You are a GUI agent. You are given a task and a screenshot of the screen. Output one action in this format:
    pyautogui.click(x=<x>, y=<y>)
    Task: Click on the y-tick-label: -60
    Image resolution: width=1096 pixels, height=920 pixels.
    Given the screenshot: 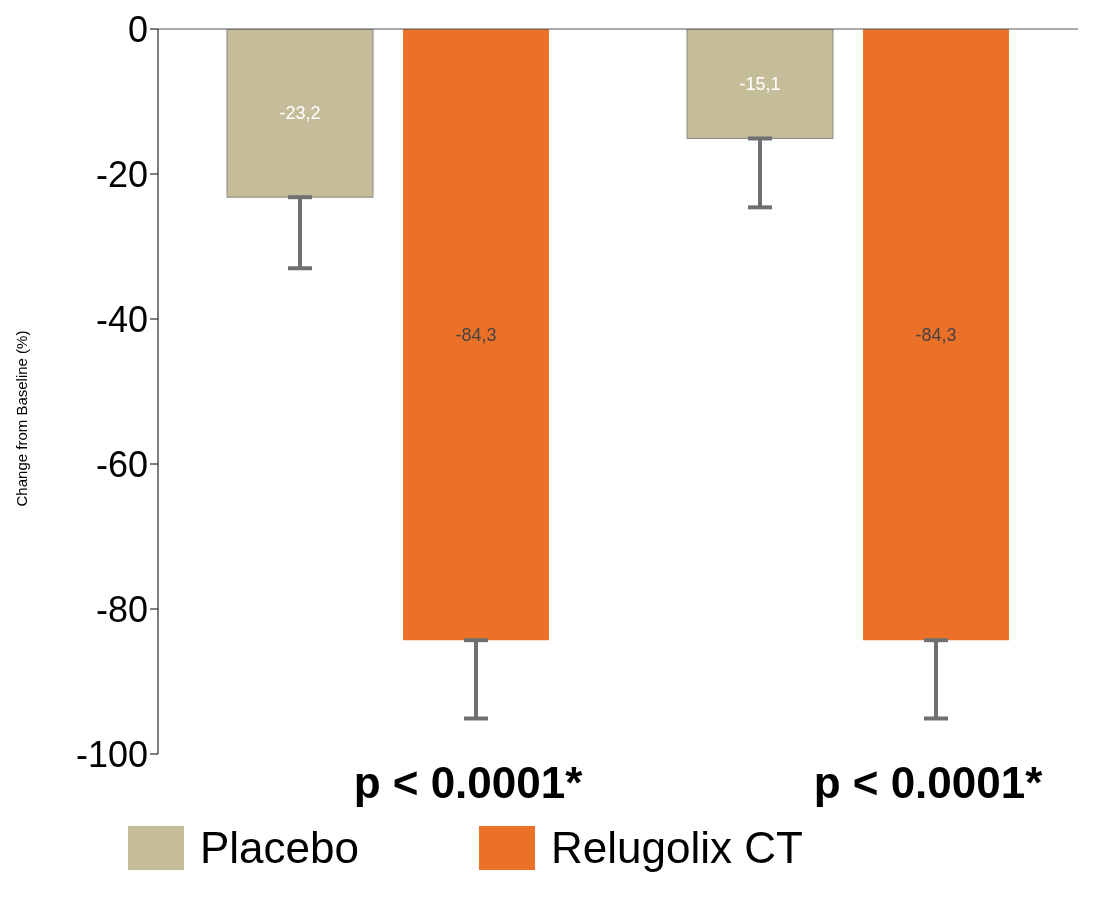 What is the action you would take?
    pyautogui.click(x=121, y=464)
    